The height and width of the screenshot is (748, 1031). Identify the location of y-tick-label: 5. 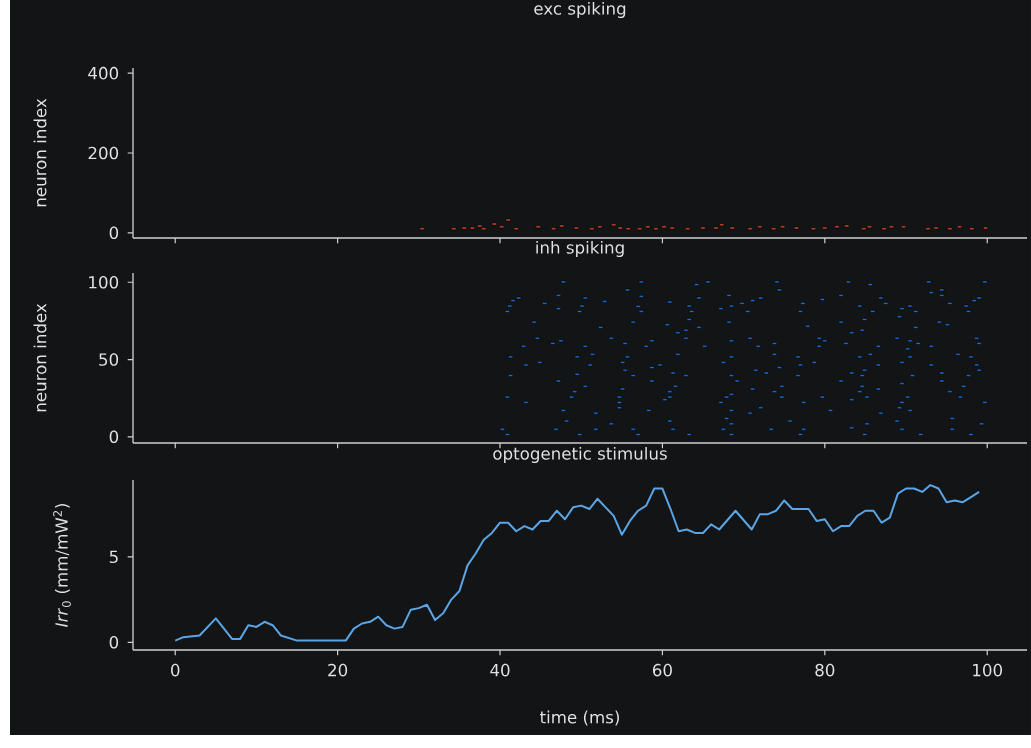
(113, 557).